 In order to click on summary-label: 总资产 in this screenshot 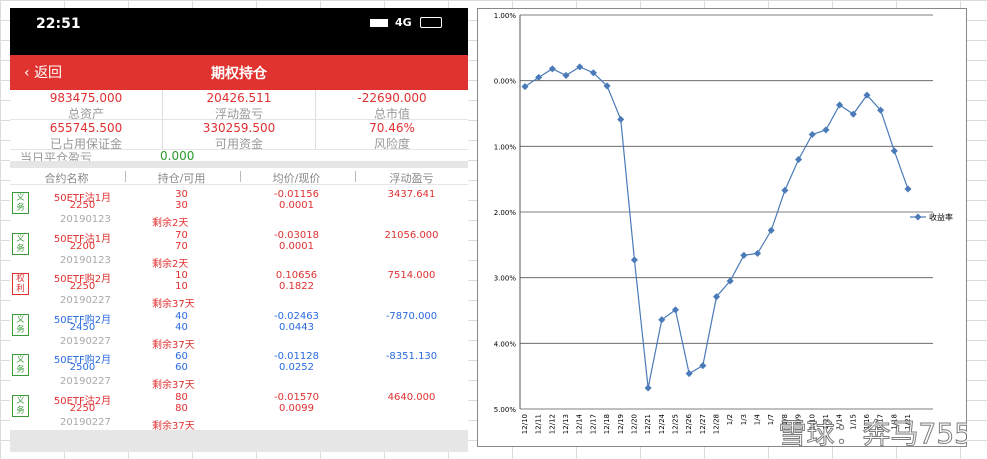, I will do `click(85, 114)`.